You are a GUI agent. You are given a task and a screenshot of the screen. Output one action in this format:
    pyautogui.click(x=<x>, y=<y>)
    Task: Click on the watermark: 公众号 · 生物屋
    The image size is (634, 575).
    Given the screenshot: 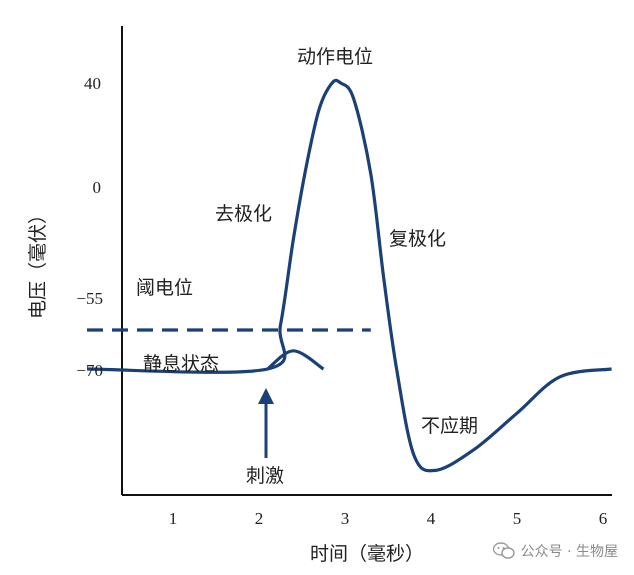 What is the action you would take?
    pyautogui.click(x=555, y=551)
    